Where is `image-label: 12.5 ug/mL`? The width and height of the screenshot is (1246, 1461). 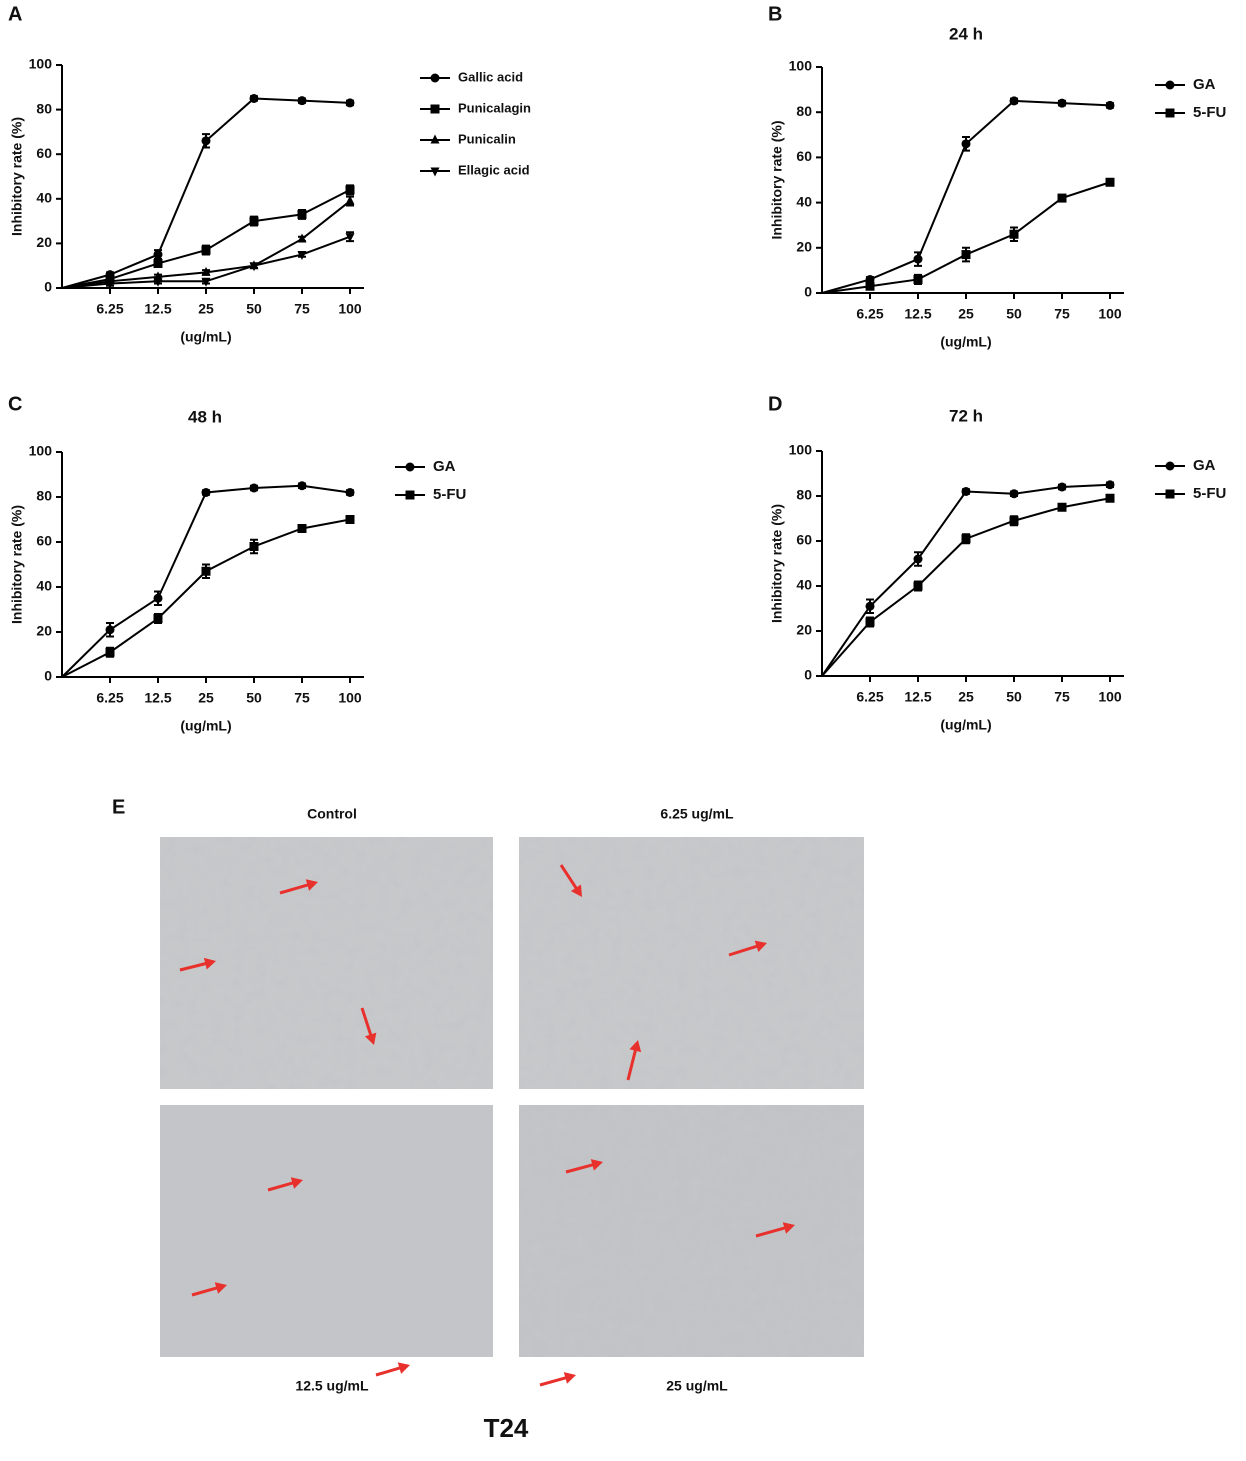 image-label: 12.5 ug/mL is located at coordinates (332, 1386).